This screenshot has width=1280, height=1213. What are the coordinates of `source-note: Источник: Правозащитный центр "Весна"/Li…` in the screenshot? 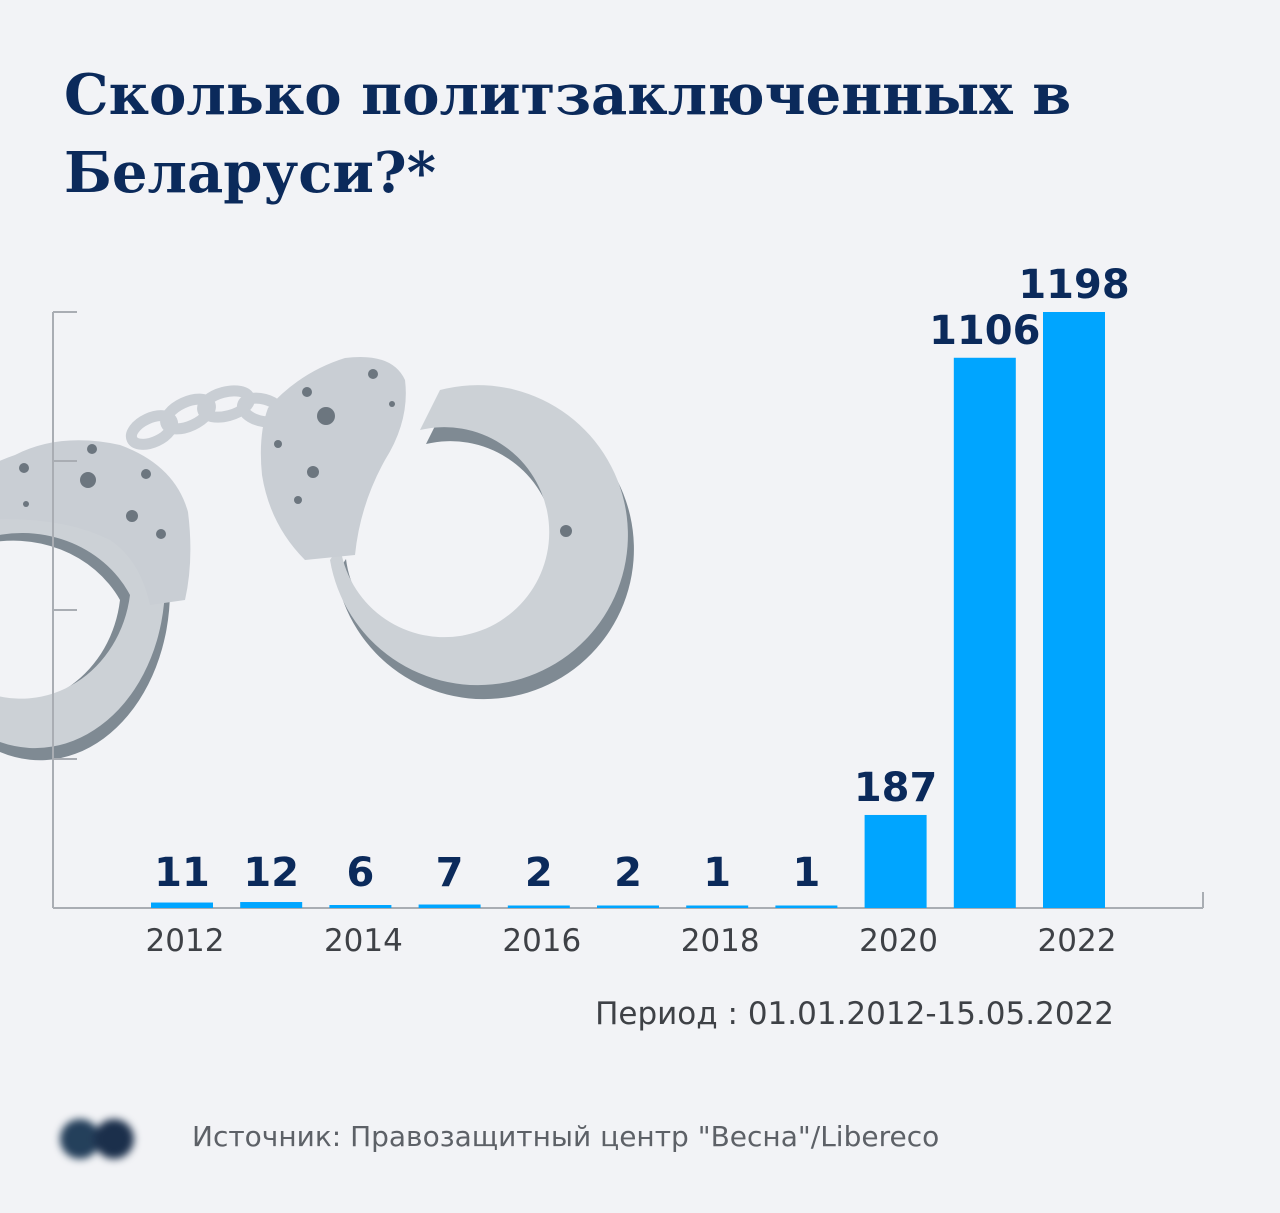 It's located at (566, 1136).